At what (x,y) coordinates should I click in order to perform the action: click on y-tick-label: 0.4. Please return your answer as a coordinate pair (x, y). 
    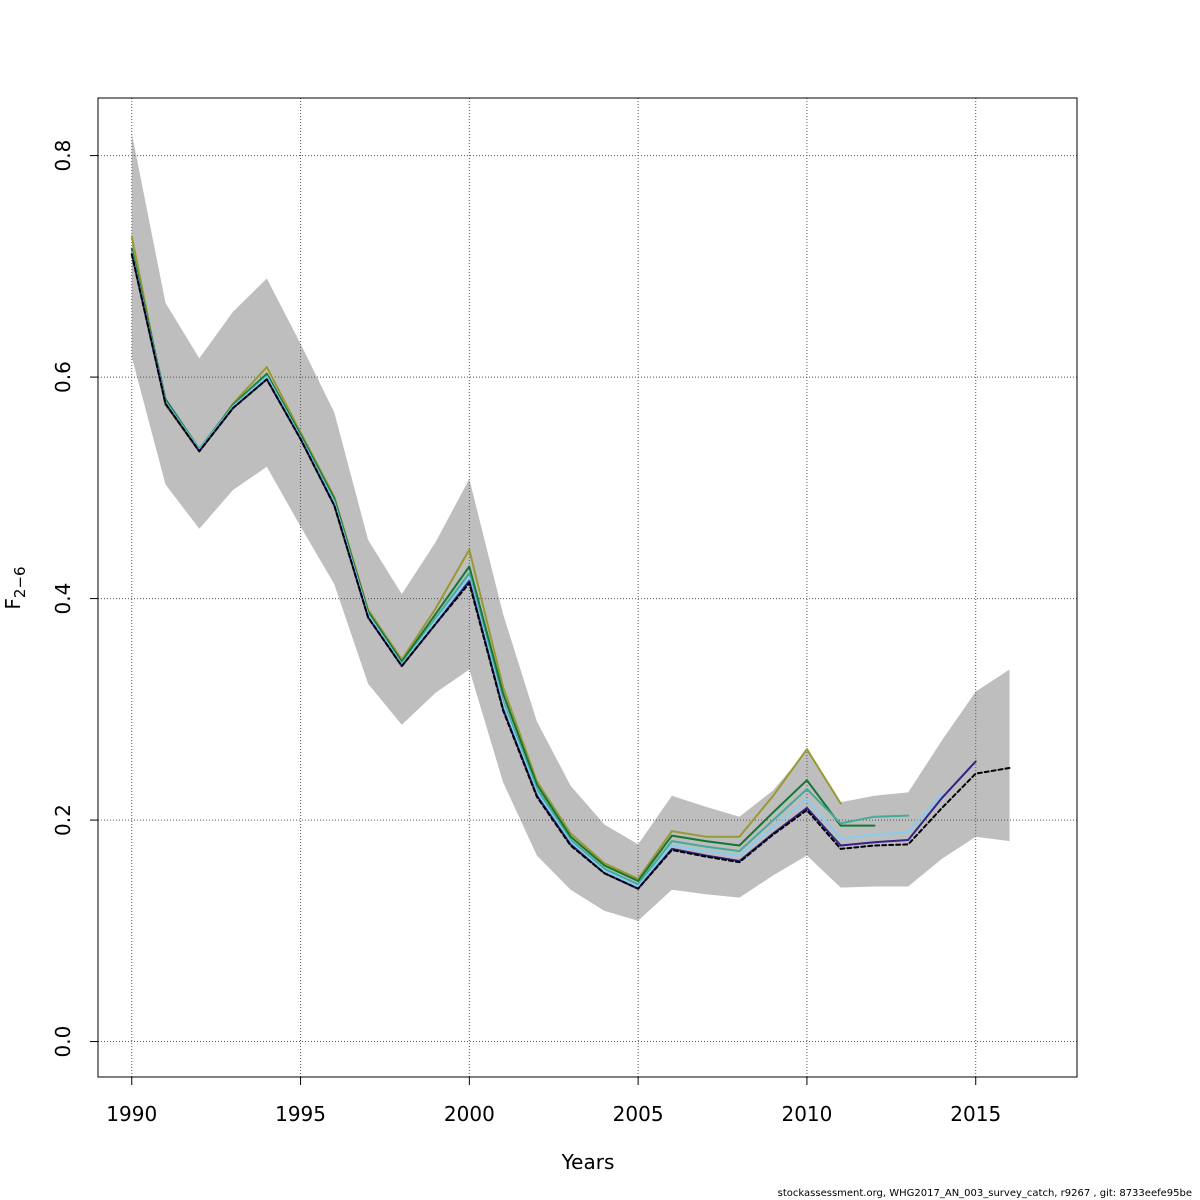
    Looking at the image, I should click on (63, 599).